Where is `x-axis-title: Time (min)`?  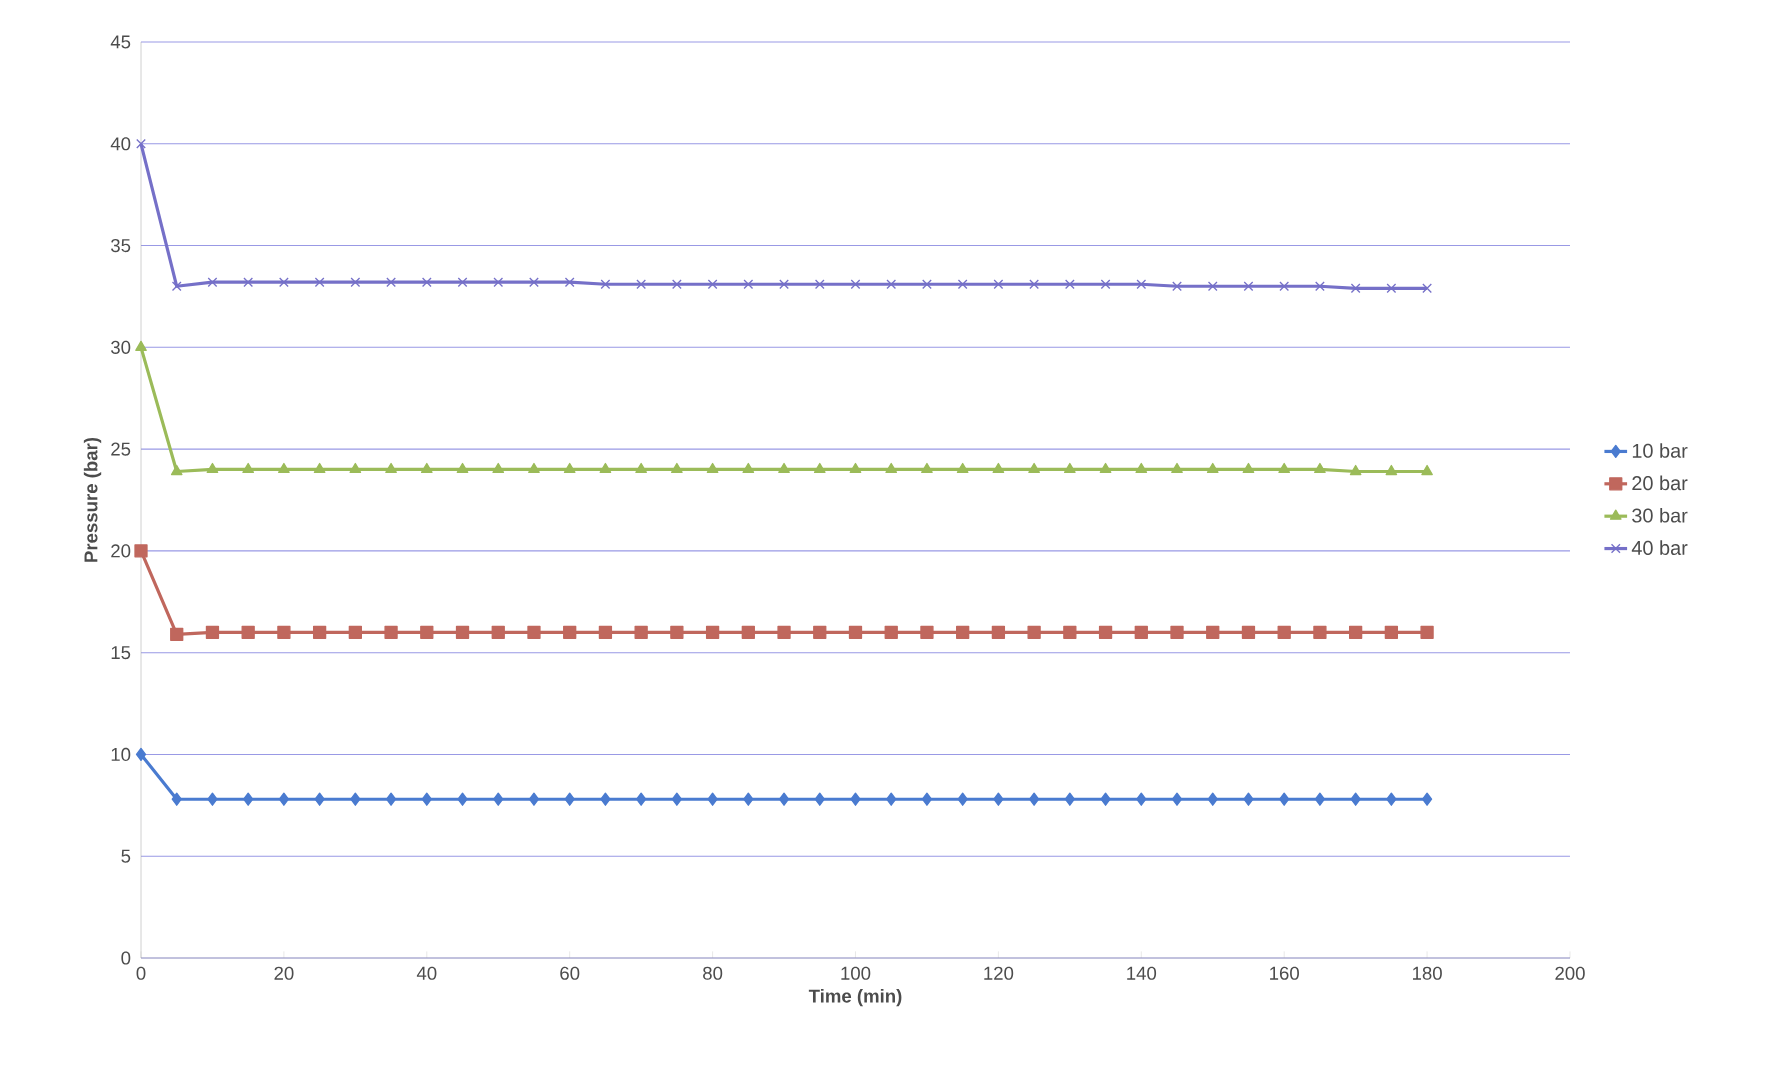 x-axis-title: Time (min) is located at coordinates (855, 997).